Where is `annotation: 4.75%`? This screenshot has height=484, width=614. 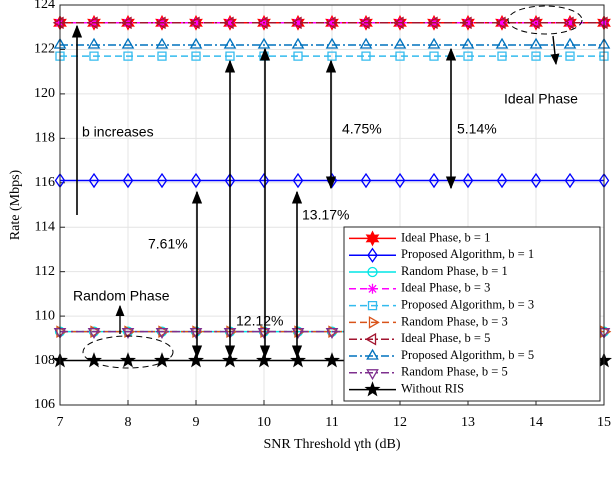
annotation: 4.75% is located at coordinates (362, 129).